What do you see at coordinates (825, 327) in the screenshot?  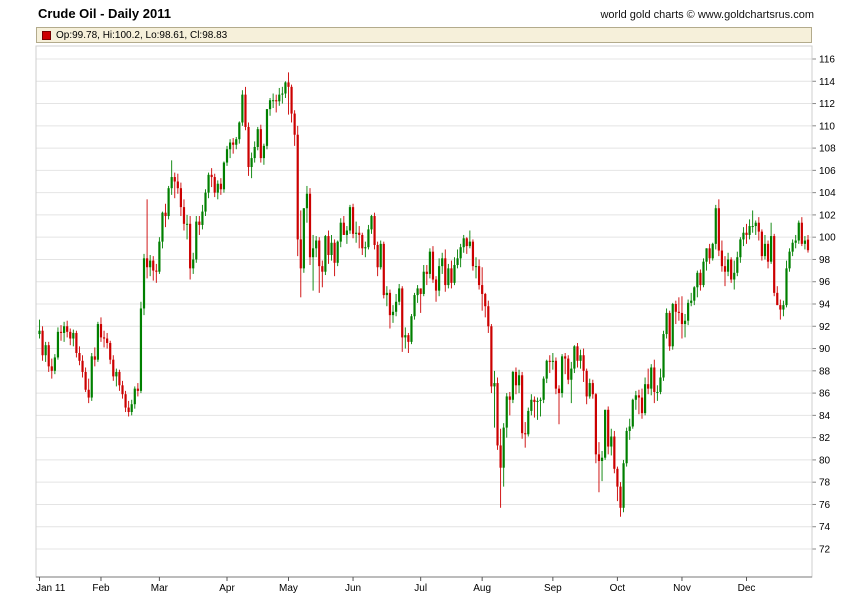 I see `y-tick-label: 92` at bounding box center [825, 327].